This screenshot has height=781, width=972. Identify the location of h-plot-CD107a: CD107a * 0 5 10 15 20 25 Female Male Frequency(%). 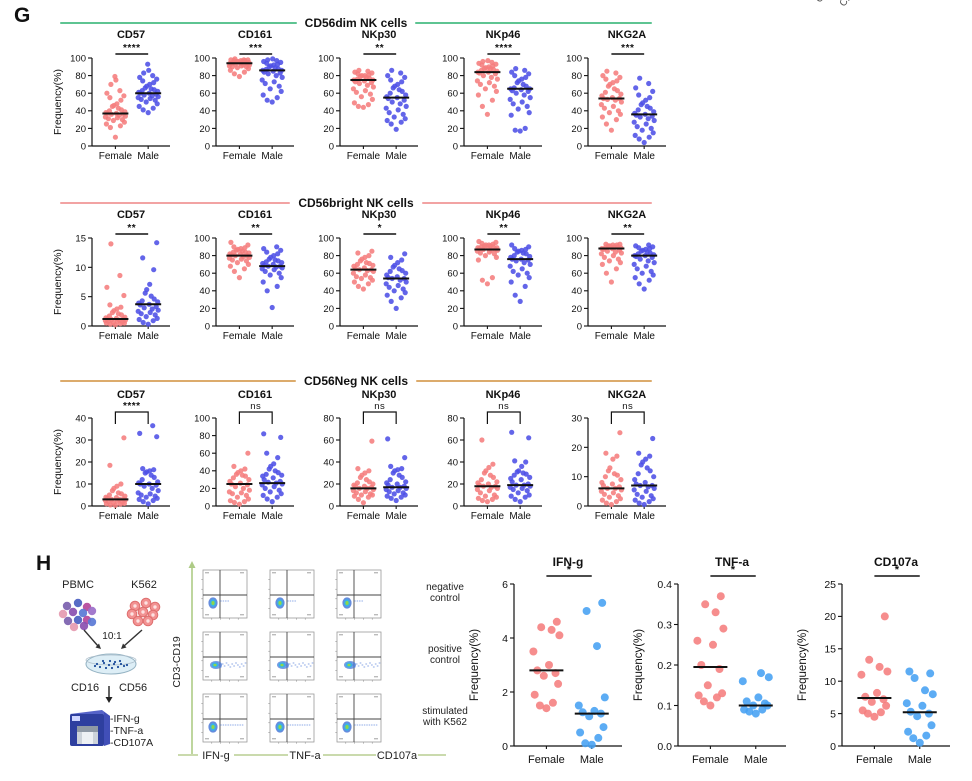
(876, 666).